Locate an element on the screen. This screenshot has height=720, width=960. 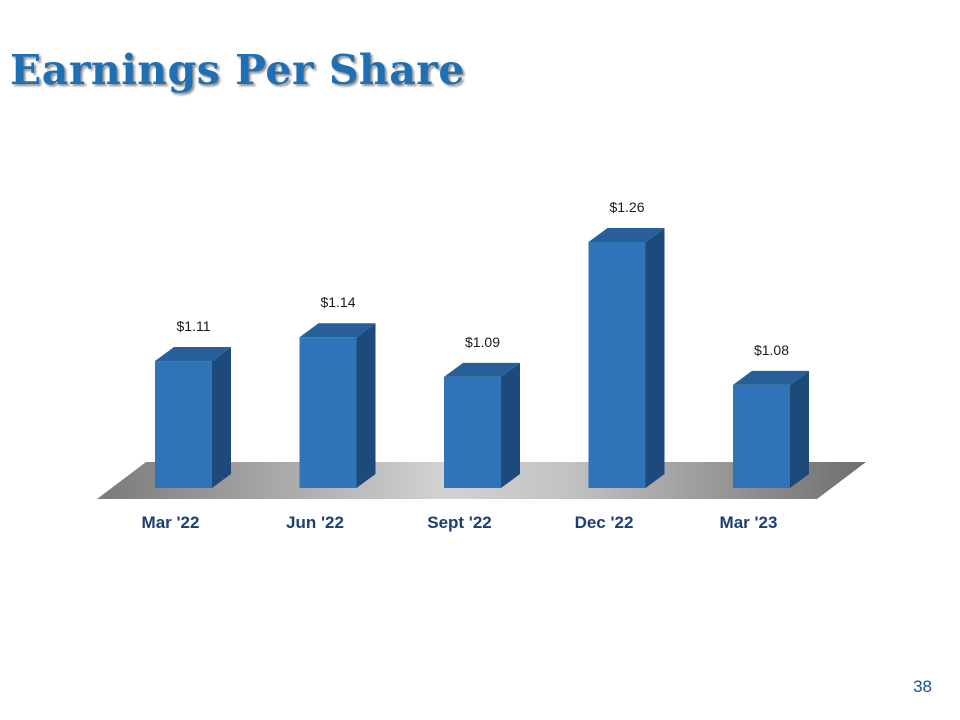
category-label-2: Jun '22 is located at coordinates (315, 522).